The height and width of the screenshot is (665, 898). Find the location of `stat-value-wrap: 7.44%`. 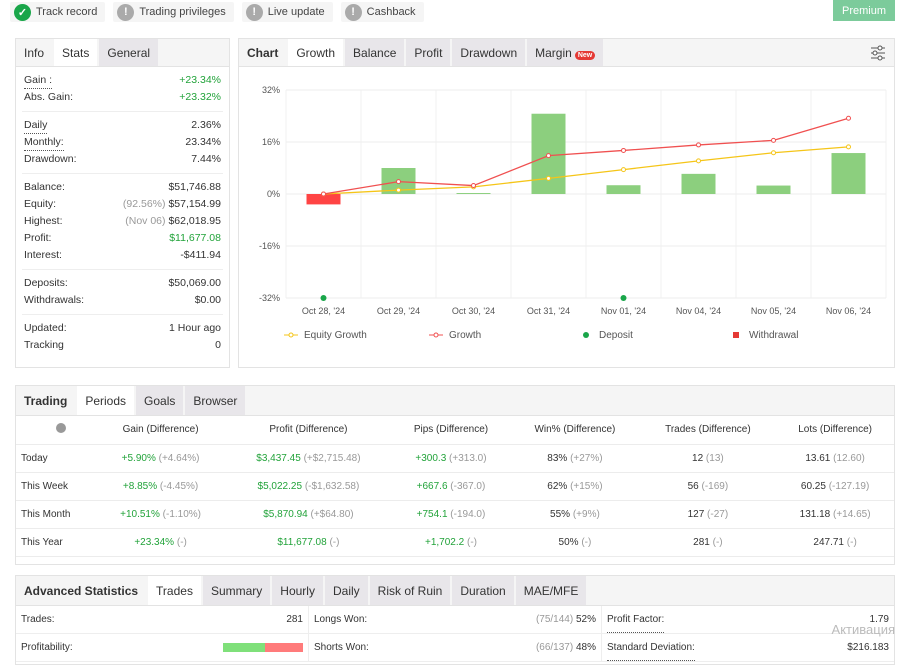

stat-value-wrap: 7.44% is located at coordinates (206, 159).